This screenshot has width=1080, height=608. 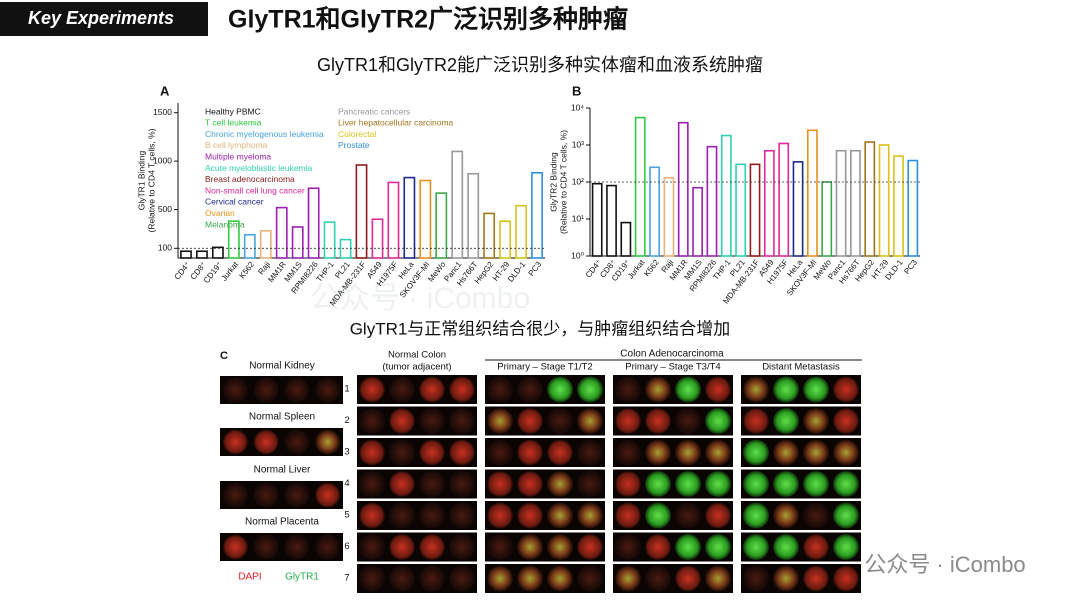 What do you see at coordinates (255, 190) in the screenshot?
I see `legend-entry: Non-small cell lung cancer` at bounding box center [255, 190].